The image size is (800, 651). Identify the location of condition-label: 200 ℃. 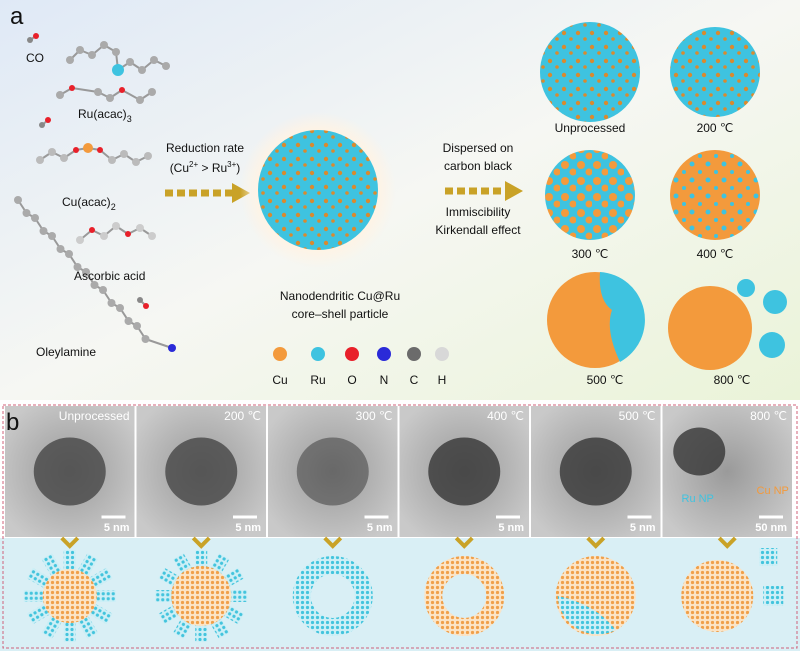
(715, 128).